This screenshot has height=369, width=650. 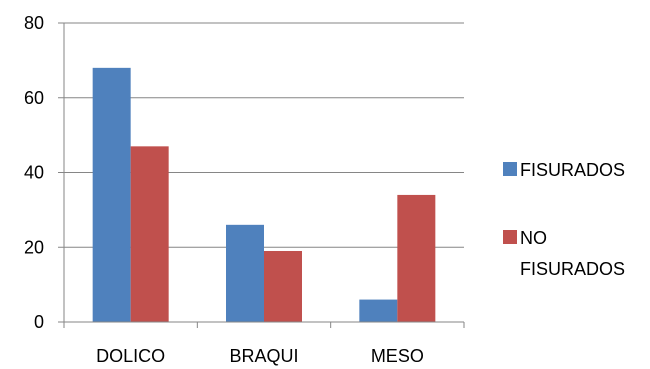 What do you see at coordinates (264, 344) in the screenshot?
I see `x-axis-categories: DOLICO BRAQUI MESO` at bounding box center [264, 344].